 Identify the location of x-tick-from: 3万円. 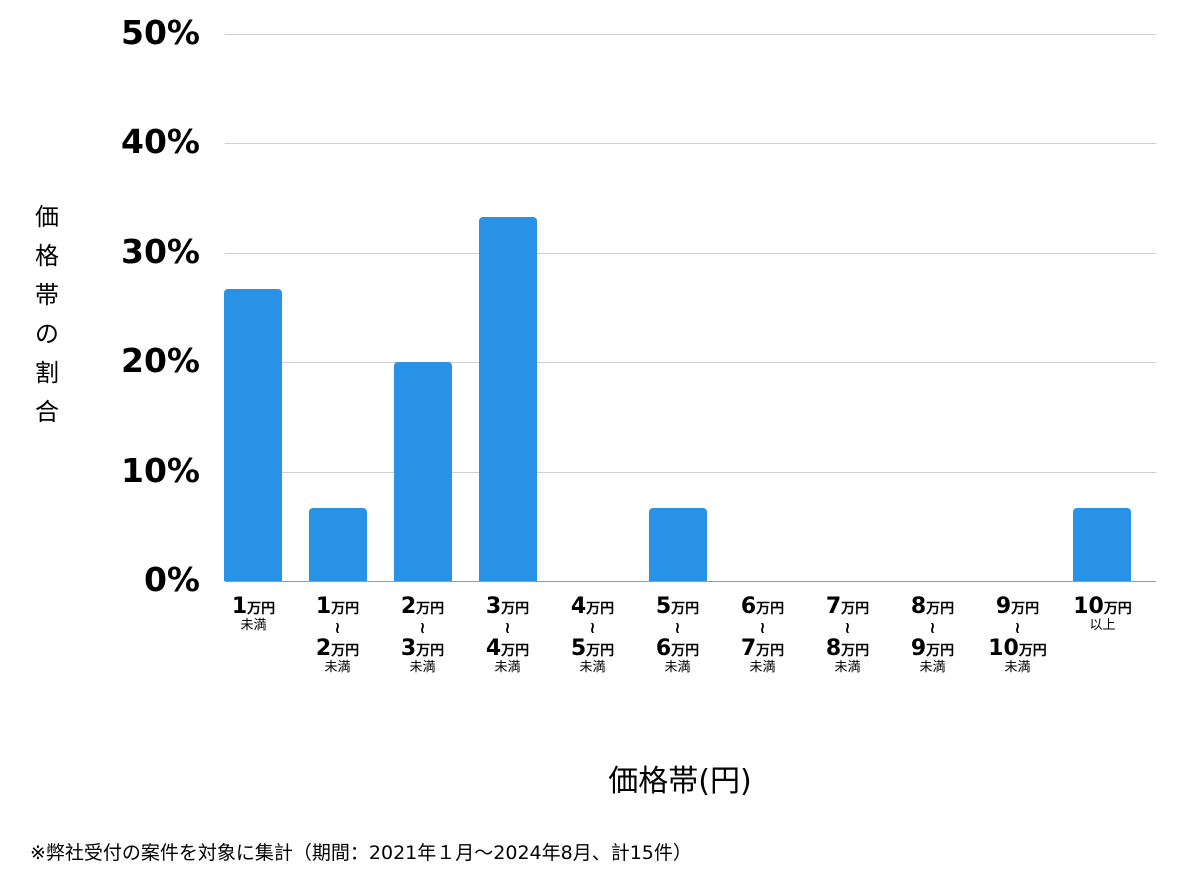
(507, 607).